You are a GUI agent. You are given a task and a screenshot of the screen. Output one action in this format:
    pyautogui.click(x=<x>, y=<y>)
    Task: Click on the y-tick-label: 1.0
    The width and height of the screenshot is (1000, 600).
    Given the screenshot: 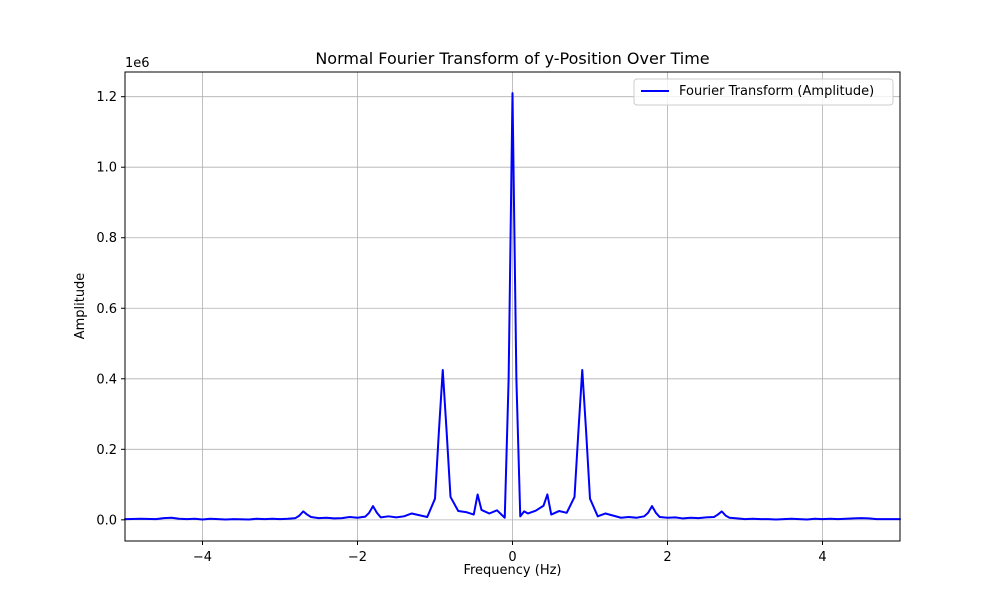 What is the action you would take?
    pyautogui.click(x=106, y=168)
    